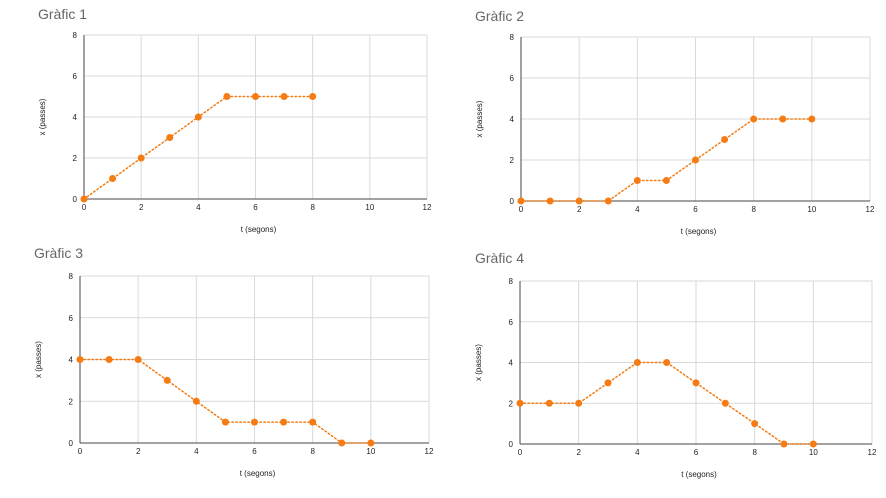  What do you see at coordinates (59, 253) in the screenshot?
I see `chart-title: Gràfic 3` at bounding box center [59, 253].